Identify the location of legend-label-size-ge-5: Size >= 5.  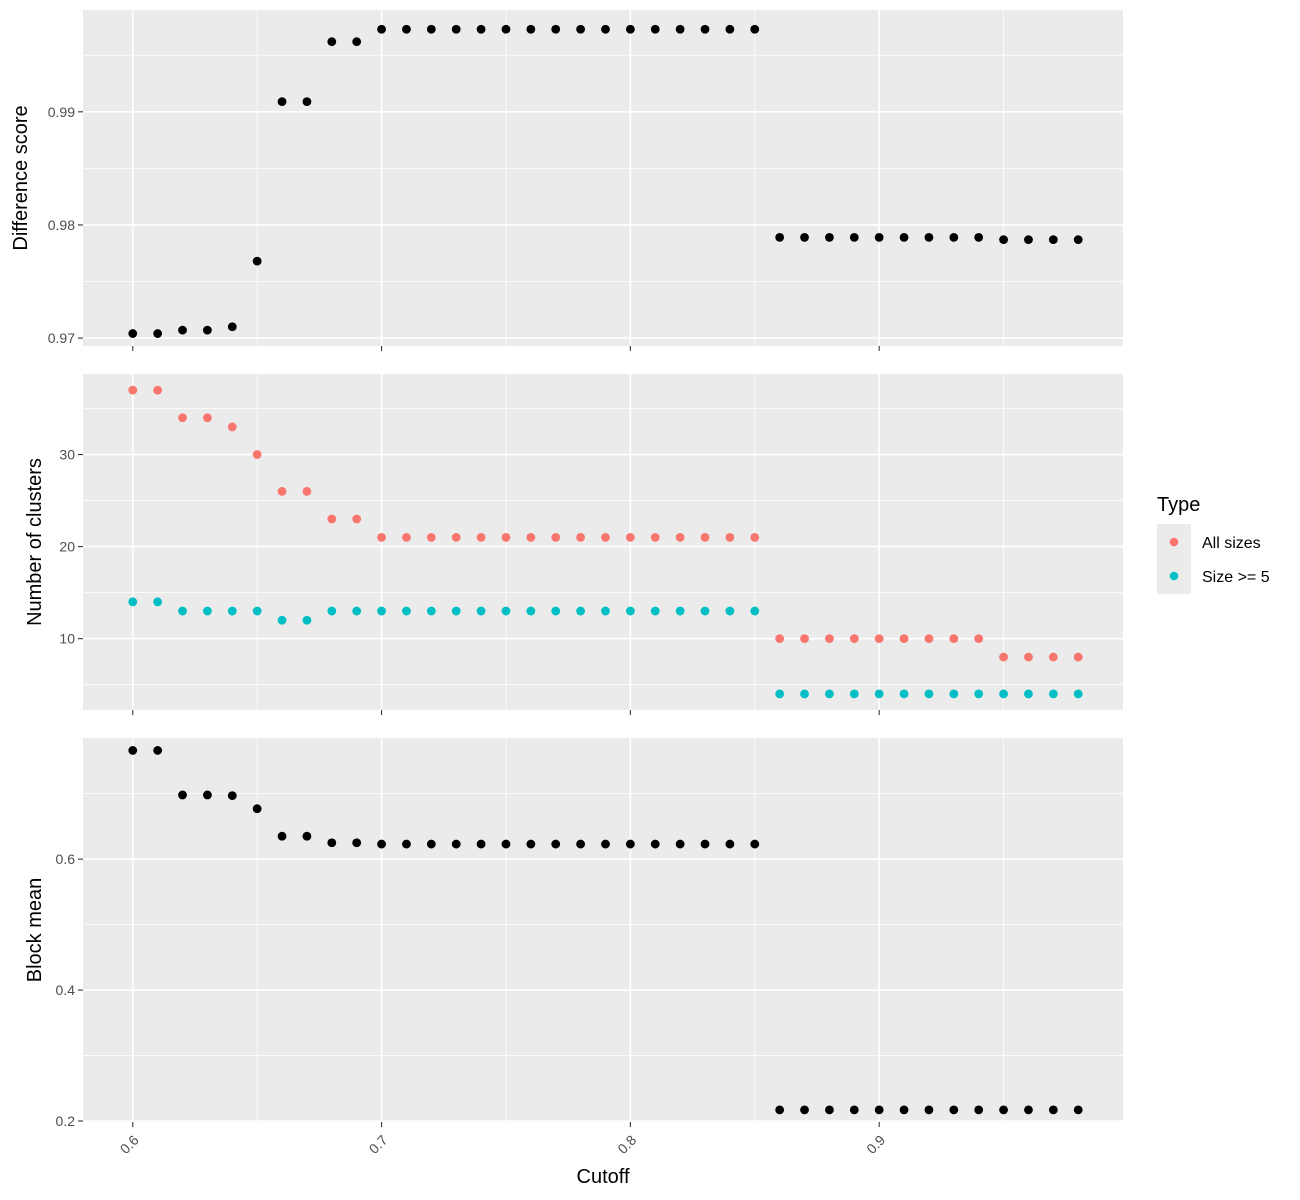
(1236, 577).